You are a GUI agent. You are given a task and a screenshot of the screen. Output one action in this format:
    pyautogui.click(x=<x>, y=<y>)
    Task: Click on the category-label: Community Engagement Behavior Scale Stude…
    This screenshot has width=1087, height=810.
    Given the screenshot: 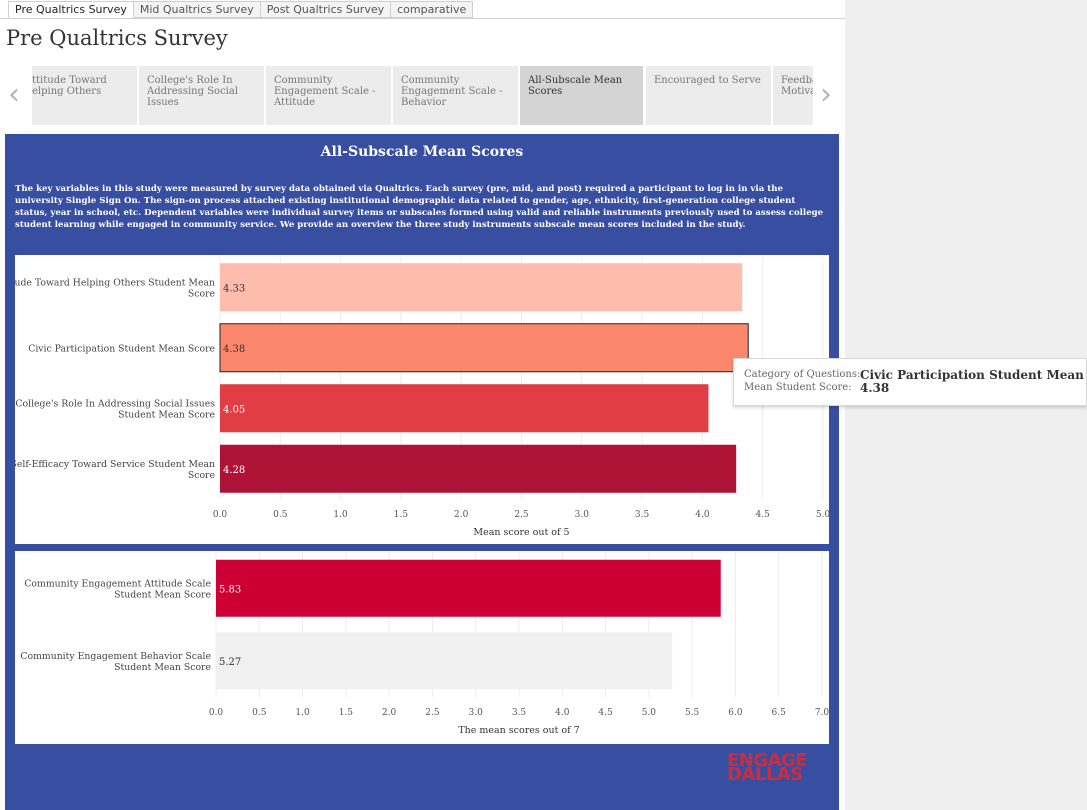 What is the action you would take?
    pyautogui.click(x=115, y=662)
    